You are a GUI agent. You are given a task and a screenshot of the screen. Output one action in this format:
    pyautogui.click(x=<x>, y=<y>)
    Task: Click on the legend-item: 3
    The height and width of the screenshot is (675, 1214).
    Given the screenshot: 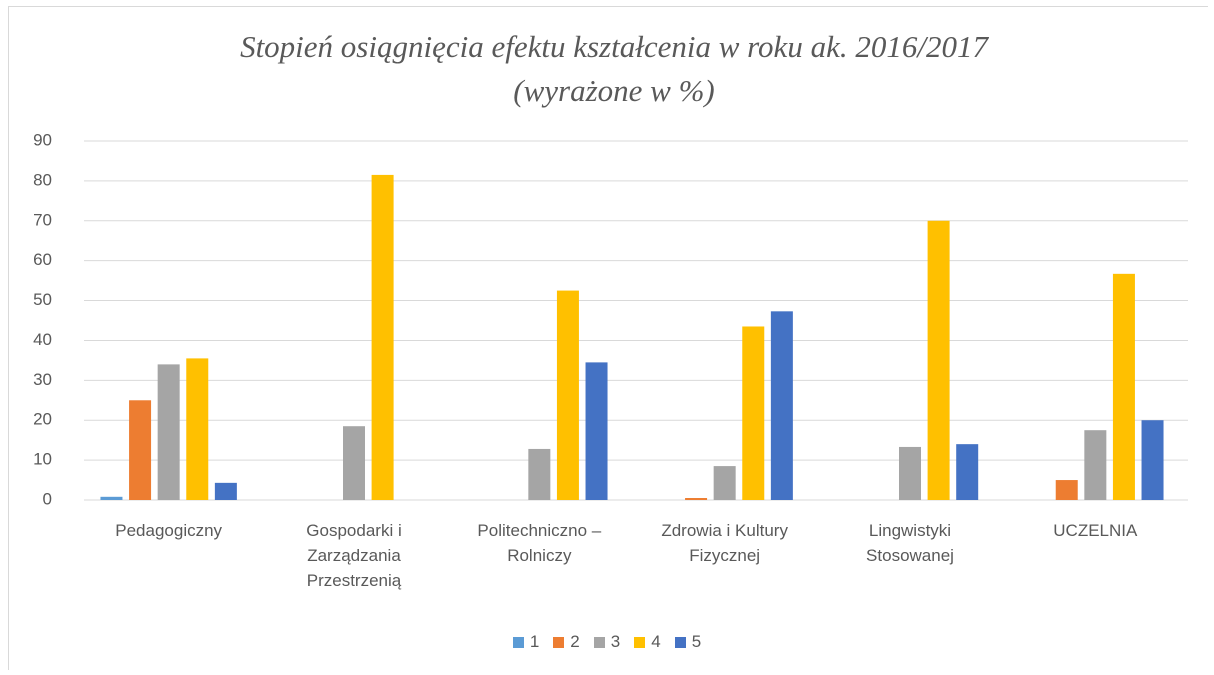 What is the action you would take?
    pyautogui.click(x=607, y=642)
    